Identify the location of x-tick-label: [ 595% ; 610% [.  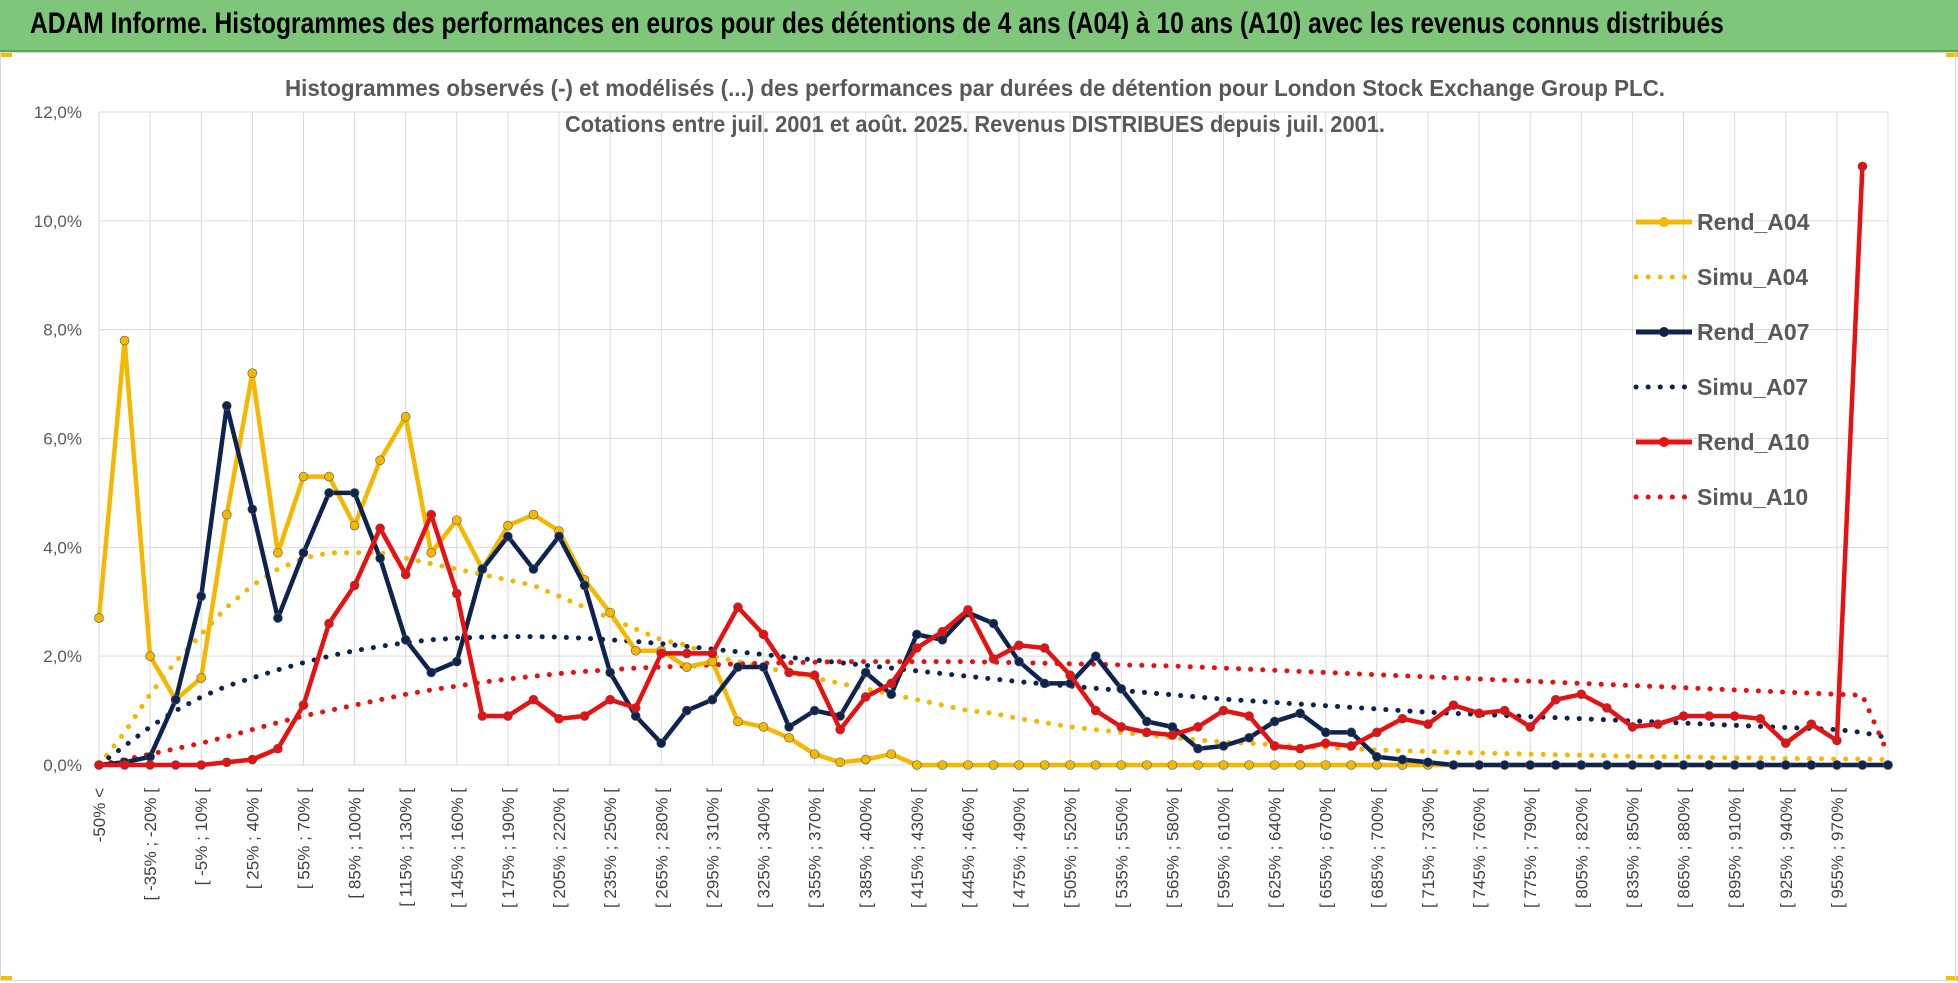
(1224, 848).